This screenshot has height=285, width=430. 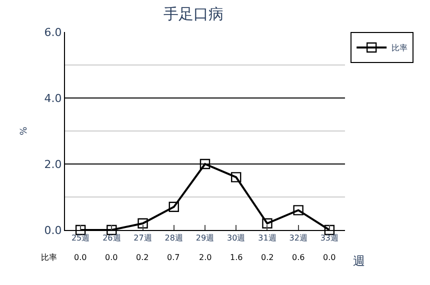 I want to click on chart-title: 手足口病, so click(x=194, y=14).